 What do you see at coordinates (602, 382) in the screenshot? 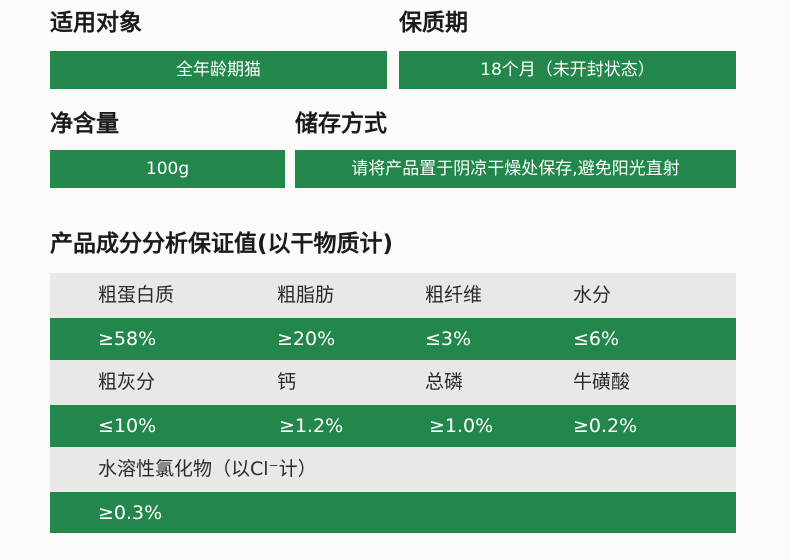
I see `header-taurine: 牛磺酸` at bounding box center [602, 382].